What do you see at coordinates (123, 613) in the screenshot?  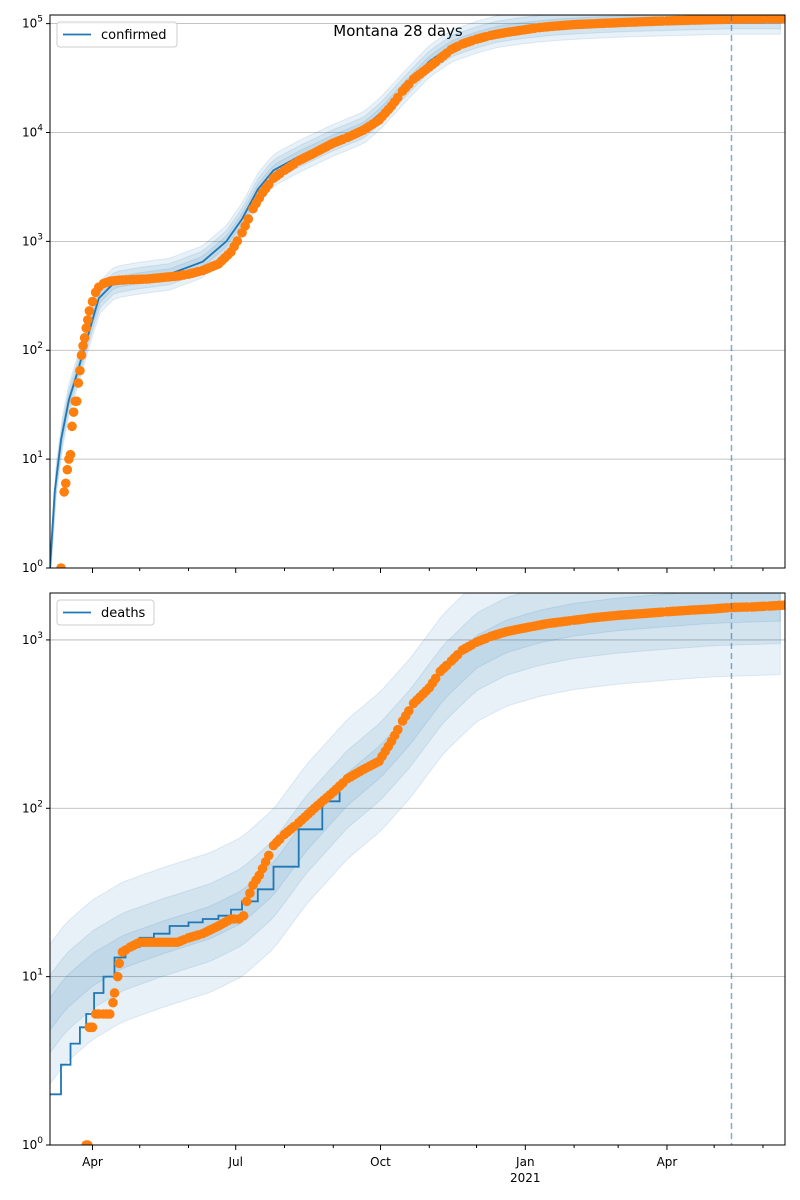 I see `legend-label: deaths` at bounding box center [123, 613].